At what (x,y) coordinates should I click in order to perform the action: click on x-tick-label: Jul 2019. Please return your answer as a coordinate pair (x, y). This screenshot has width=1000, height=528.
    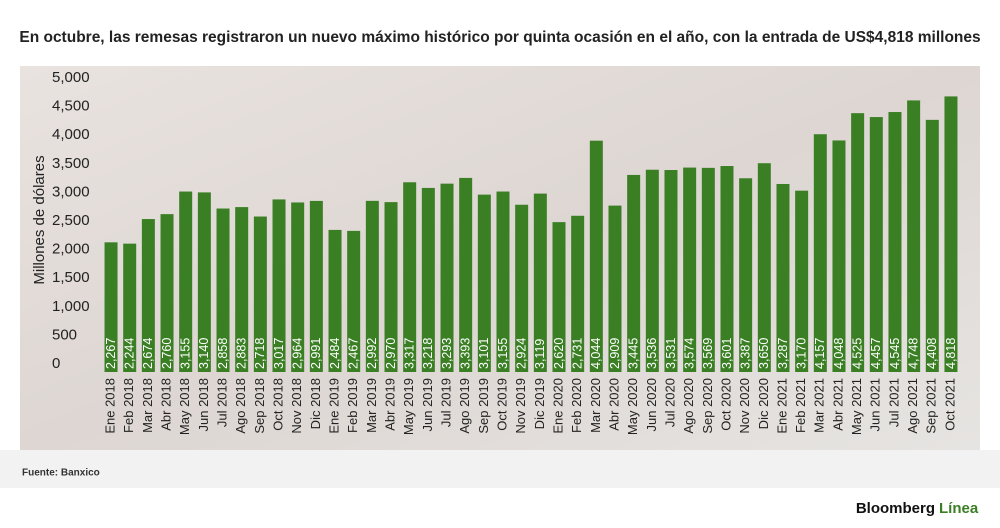
    Looking at the image, I should click on (445, 402).